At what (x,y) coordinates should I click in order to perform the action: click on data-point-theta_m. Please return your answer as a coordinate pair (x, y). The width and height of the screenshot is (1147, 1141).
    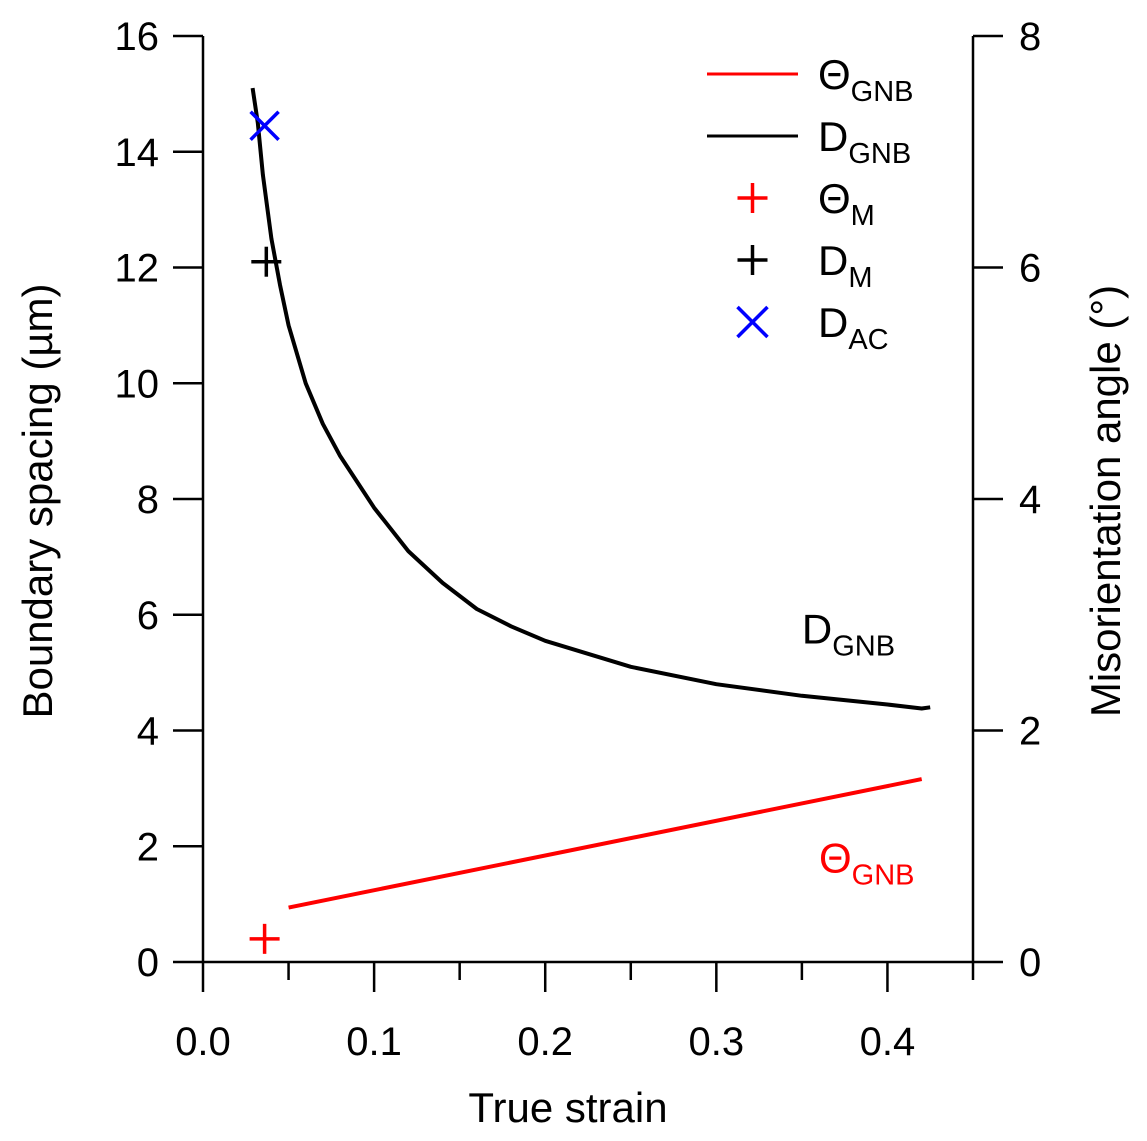
    Looking at the image, I should click on (264, 938).